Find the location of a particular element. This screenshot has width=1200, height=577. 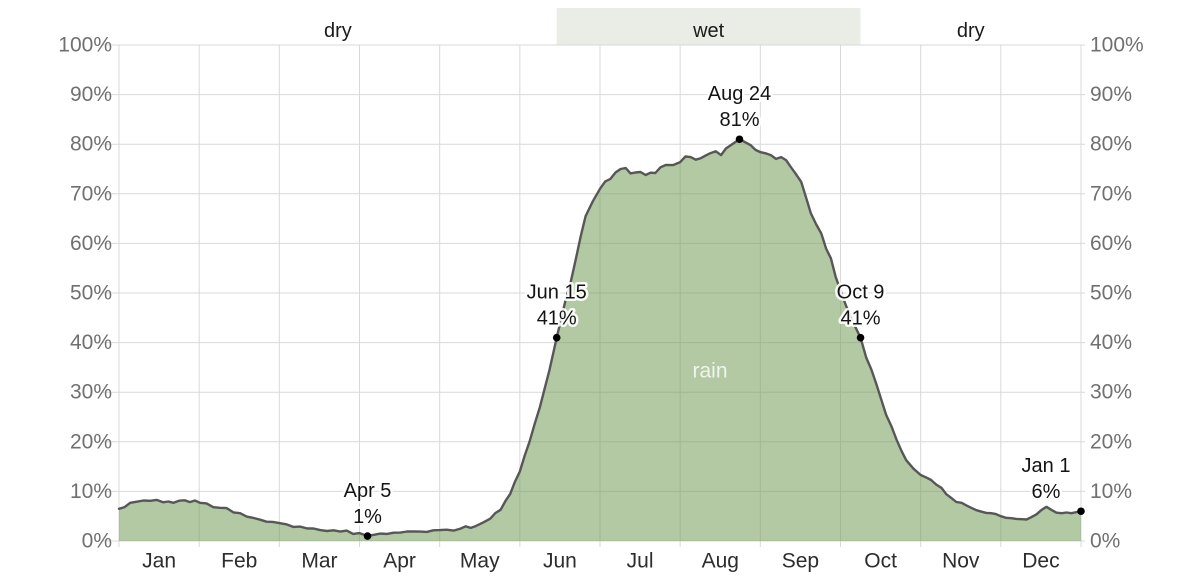

annotation-dot-jun15 is located at coordinates (556, 337).